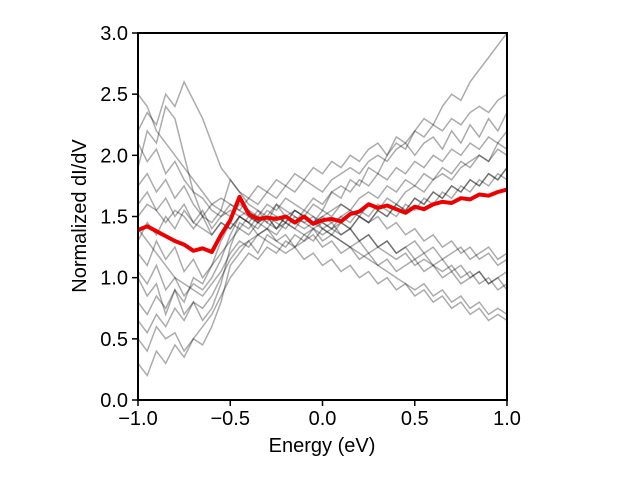  Describe the element at coordinates (114, 279) in the screenshot. I see `y-tick-label: 1.0` at that location.